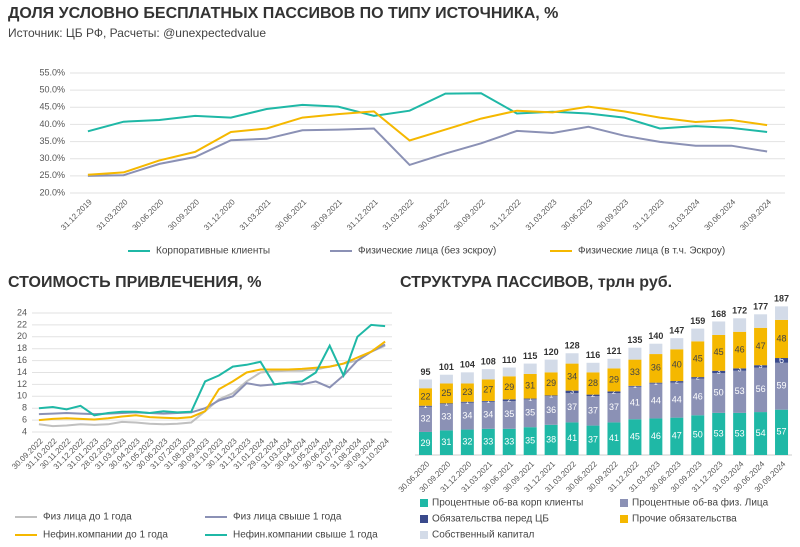 This screenshot has height=547, width=800. I want to click on bar-total-label: 104, so click(467, 365).